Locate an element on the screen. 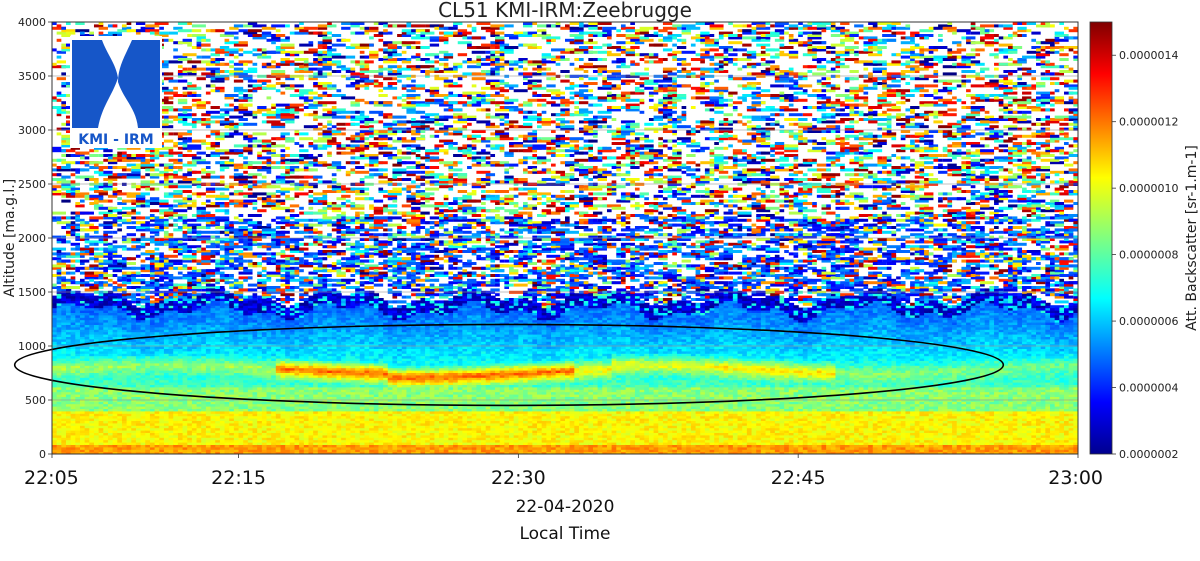  annotation-ellipse is located at coordinates (509, 365).